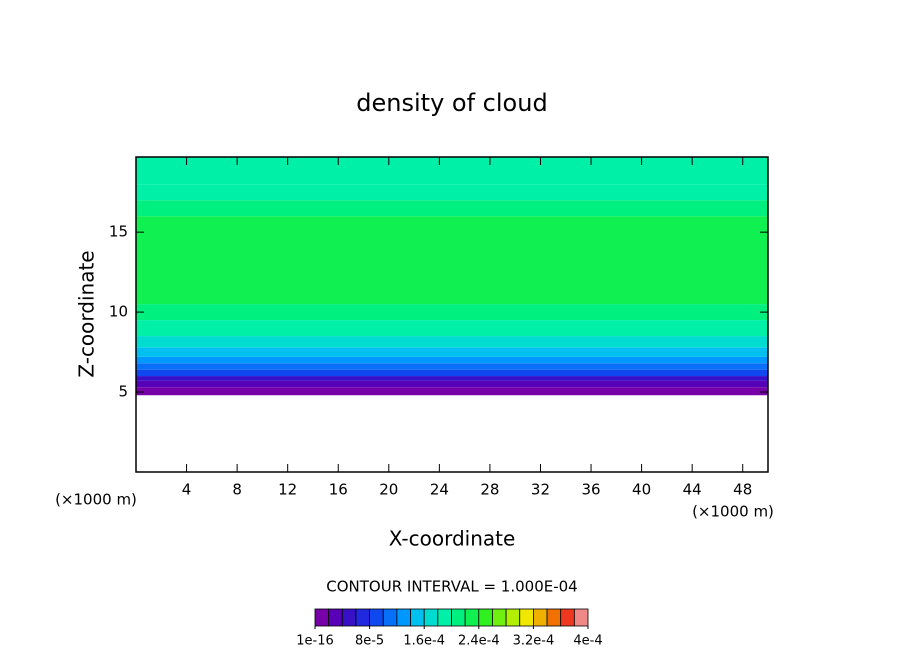  Describe the element at coordinates (237, 490) in the screenshot. I see `x-tick-label: 8` at that location.